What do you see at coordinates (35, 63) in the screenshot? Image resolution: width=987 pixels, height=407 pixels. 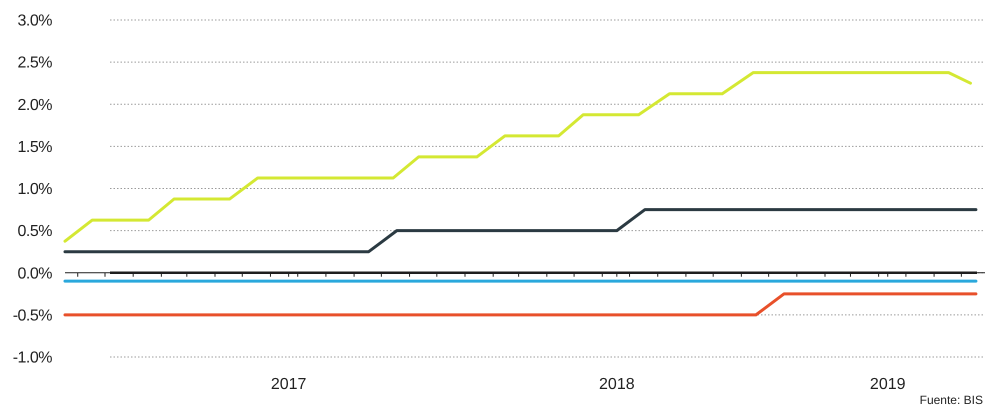 I see `y-tick-label: 2.5%` at bounding box center [35, 63].